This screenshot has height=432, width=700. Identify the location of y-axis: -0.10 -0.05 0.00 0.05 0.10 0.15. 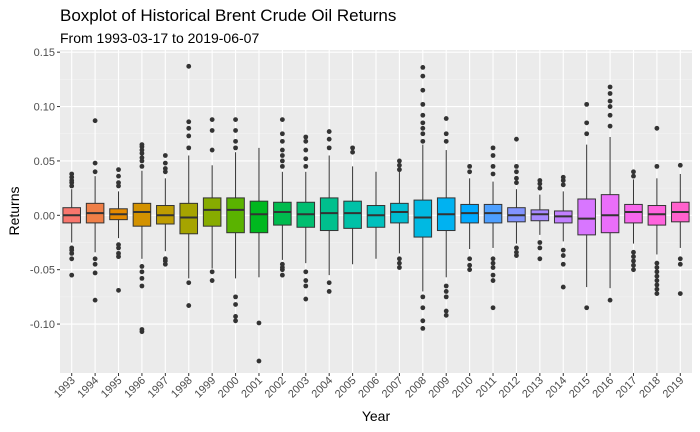
(45, 189).